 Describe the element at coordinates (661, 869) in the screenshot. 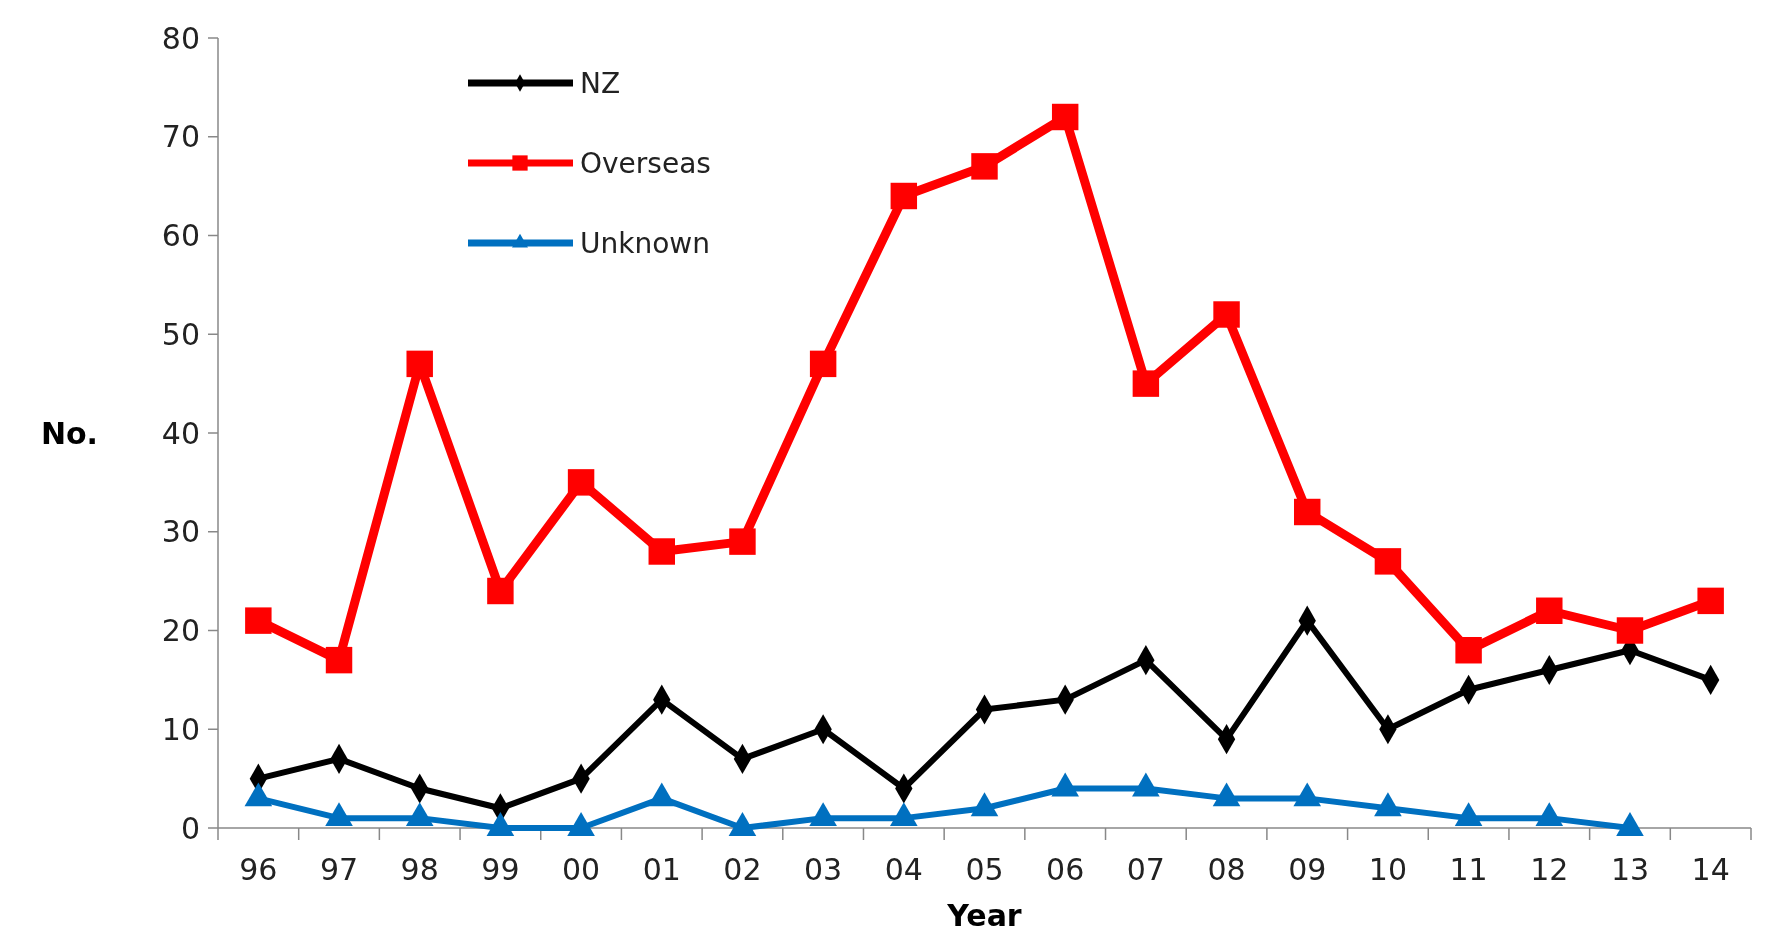

I see `x-tick-label: 01` at that location.